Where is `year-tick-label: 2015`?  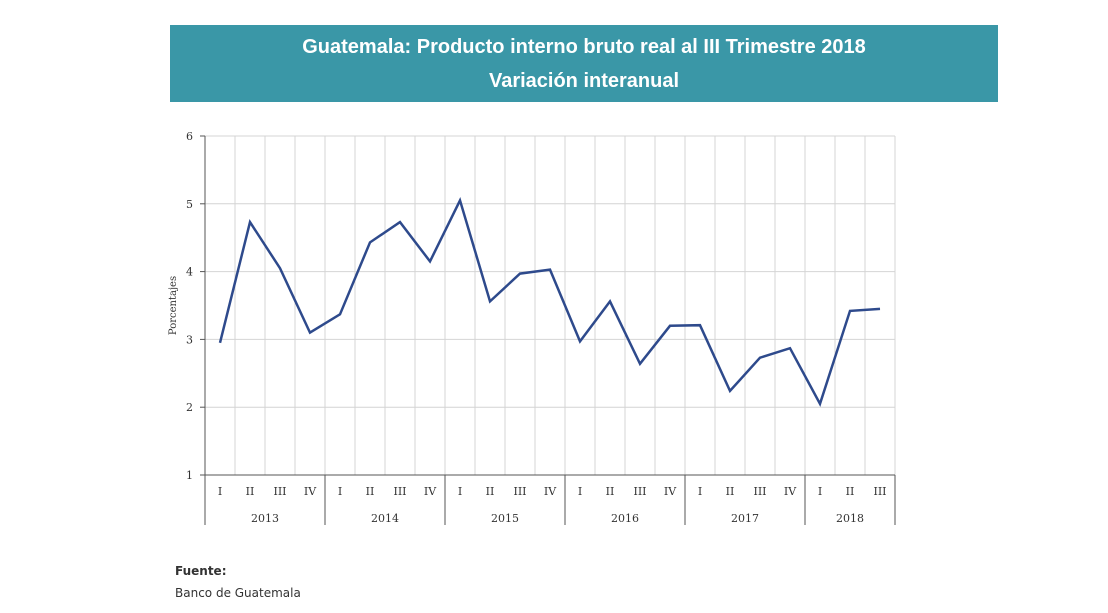
year-tick-label: 2015 is located at coordinates (505, 518).